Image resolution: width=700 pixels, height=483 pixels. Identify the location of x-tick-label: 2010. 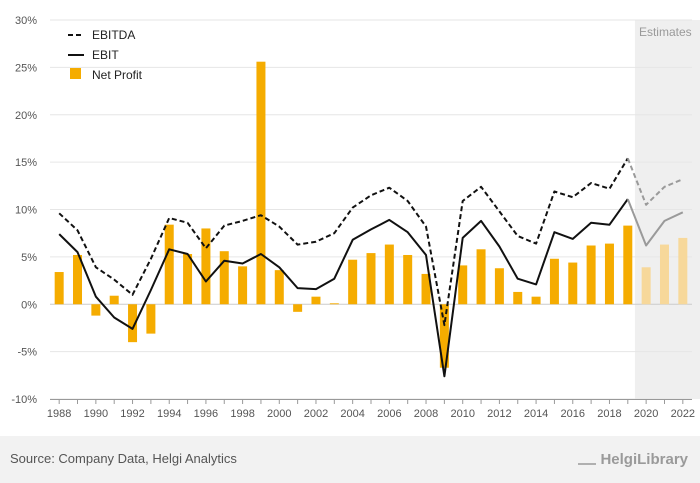
(462, 414).